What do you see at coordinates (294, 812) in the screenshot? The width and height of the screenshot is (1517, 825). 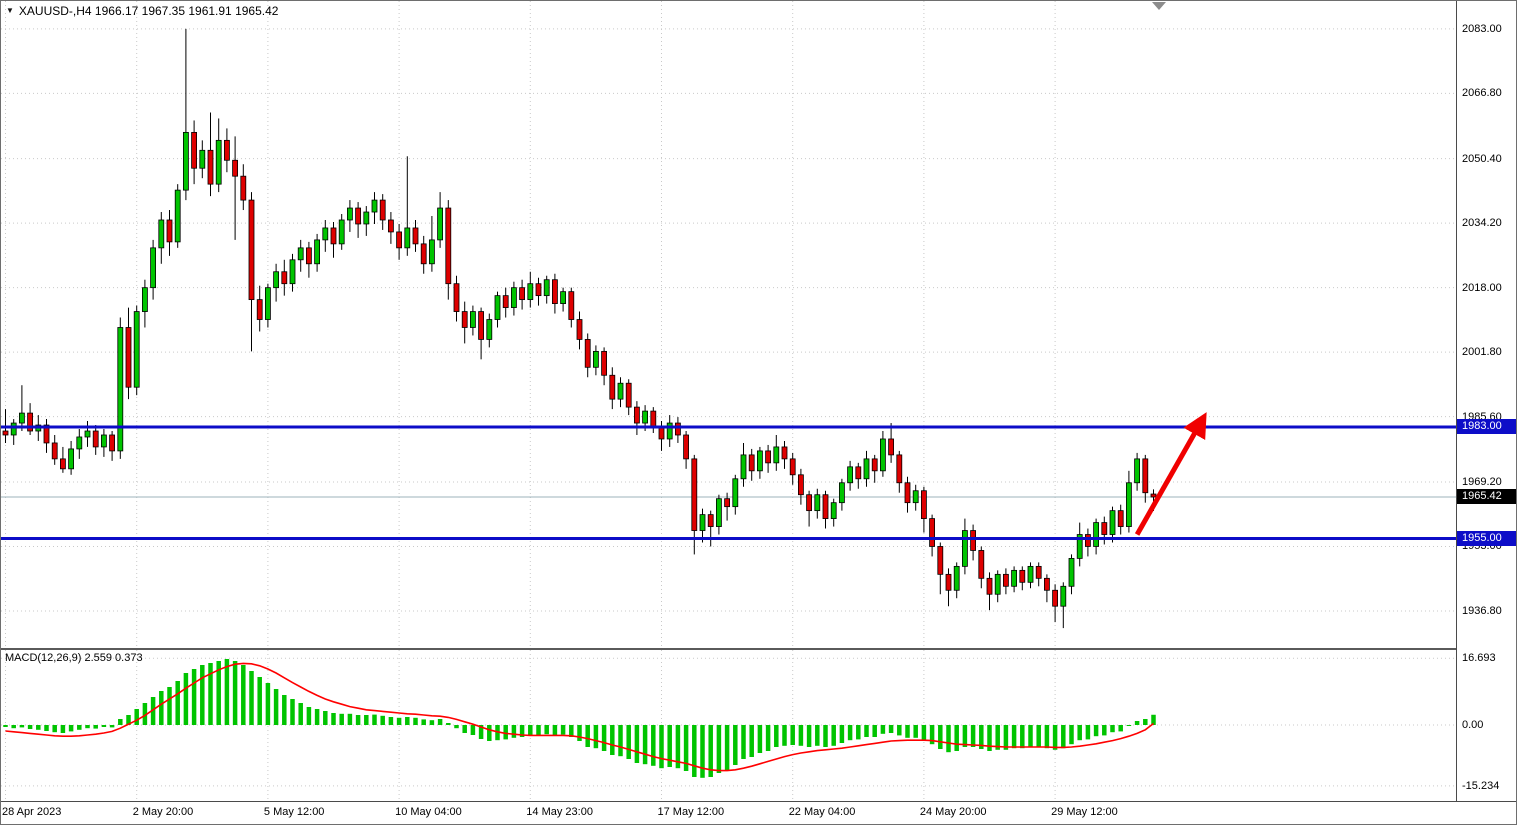 I see `time-tick-label: 5 May 12:00` at bounding box center [294, 812].